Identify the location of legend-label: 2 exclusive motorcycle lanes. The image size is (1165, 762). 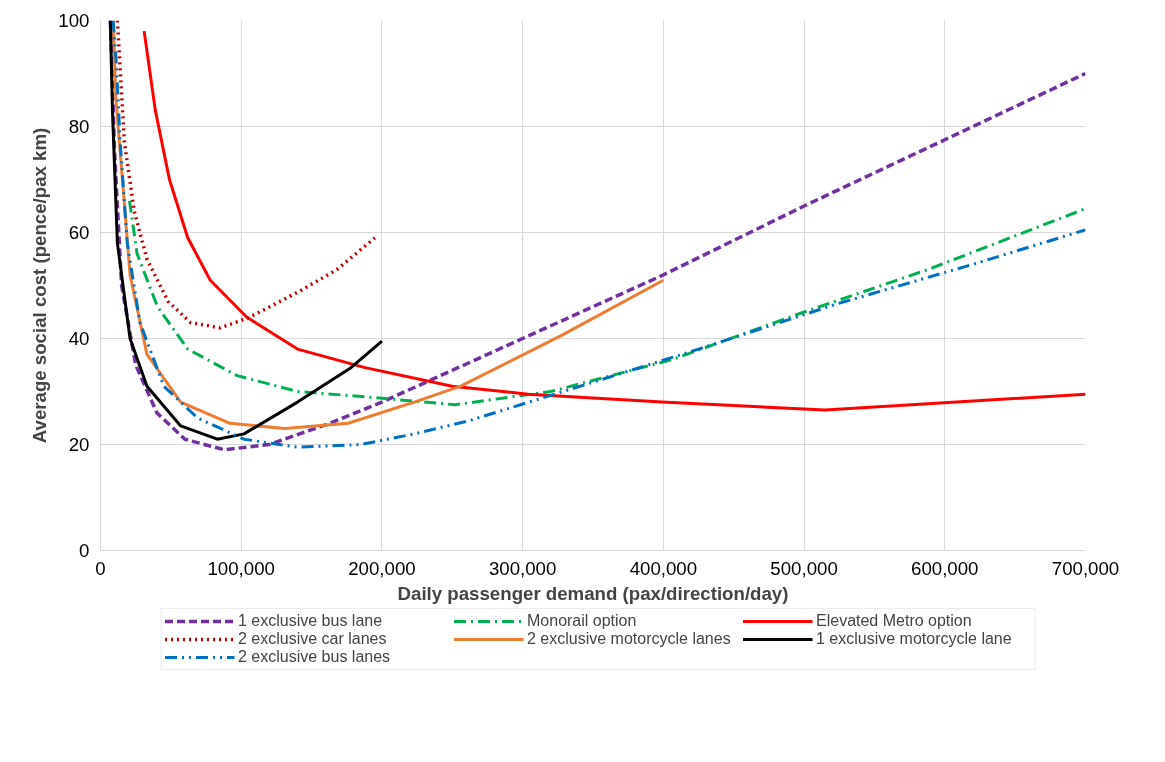
(629, 639).